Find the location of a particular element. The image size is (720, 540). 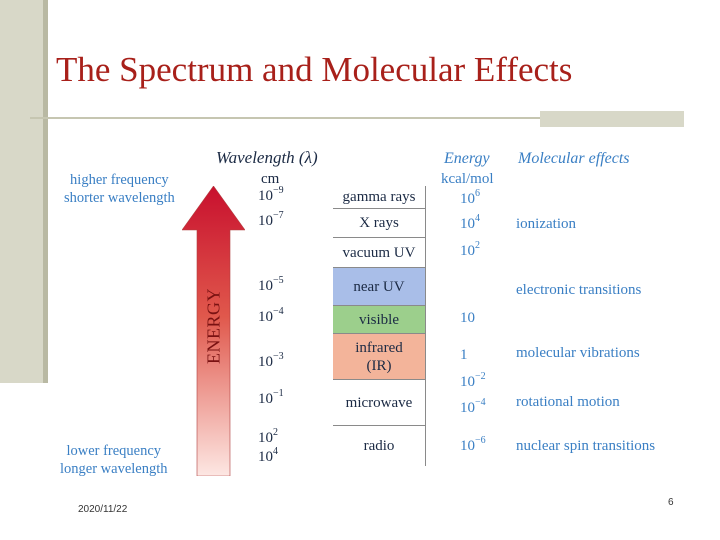

energy-value: 104 is located at coordinates (470, 222).